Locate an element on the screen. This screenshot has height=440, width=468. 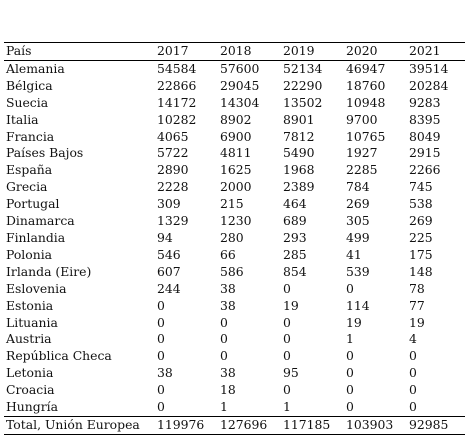
value-cell-2017: 244 is located at coordinates (169, 288).